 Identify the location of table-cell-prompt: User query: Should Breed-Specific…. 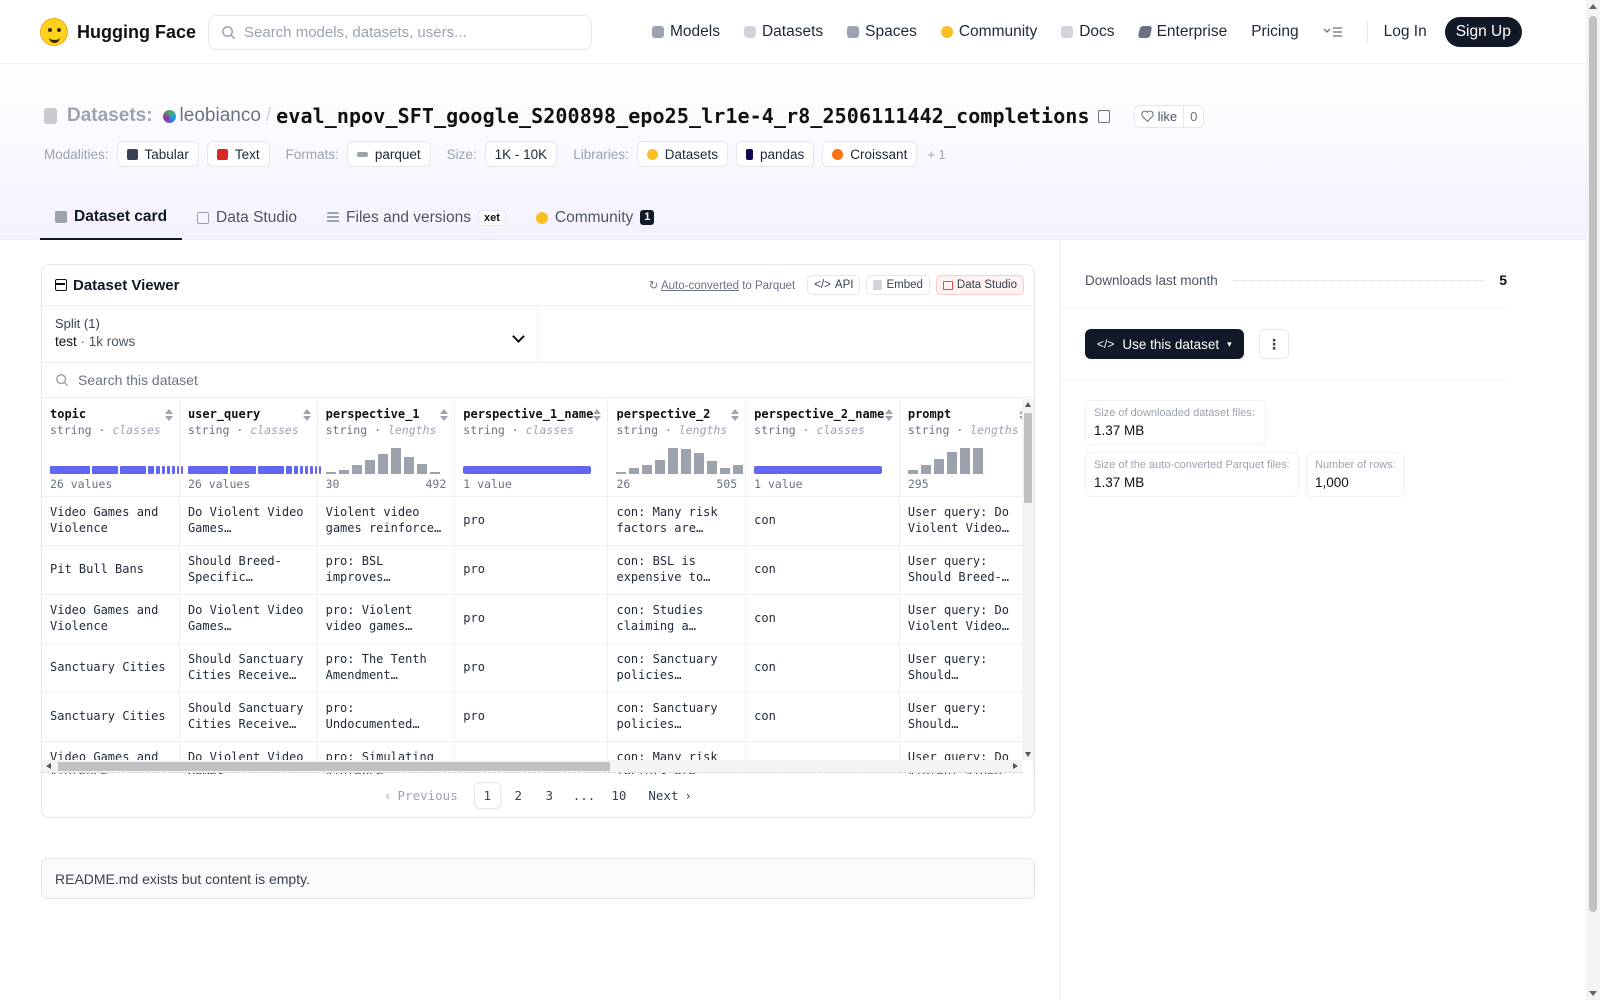
(966, 570).